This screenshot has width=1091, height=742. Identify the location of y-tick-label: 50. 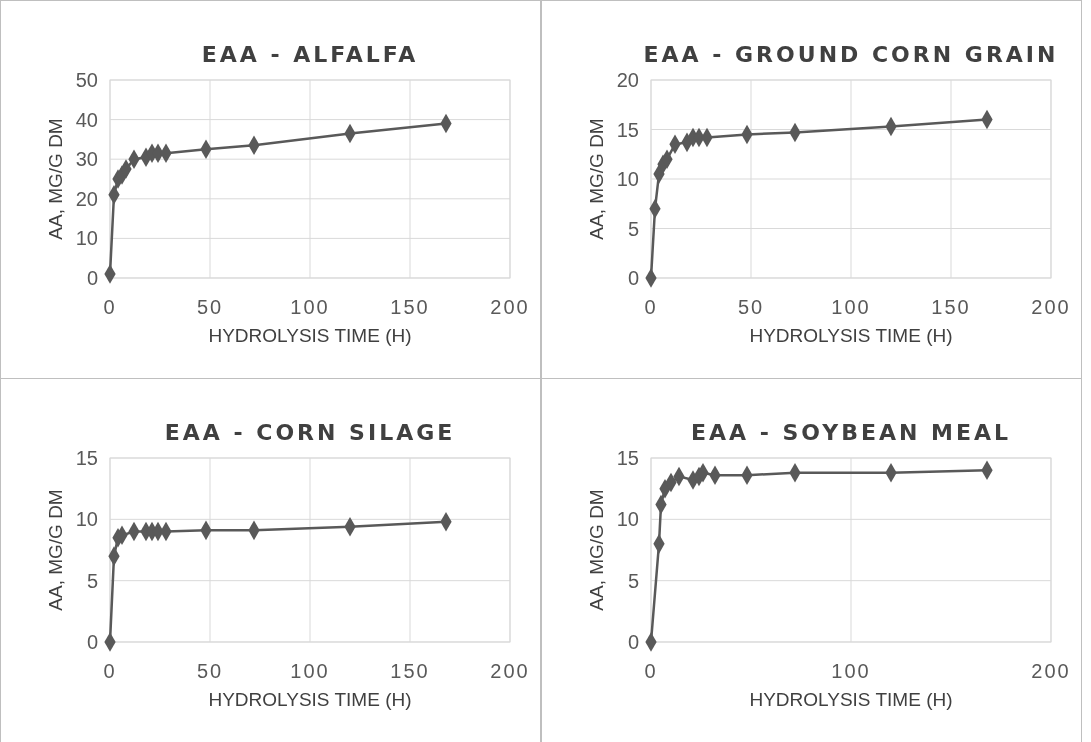
(86, 80).